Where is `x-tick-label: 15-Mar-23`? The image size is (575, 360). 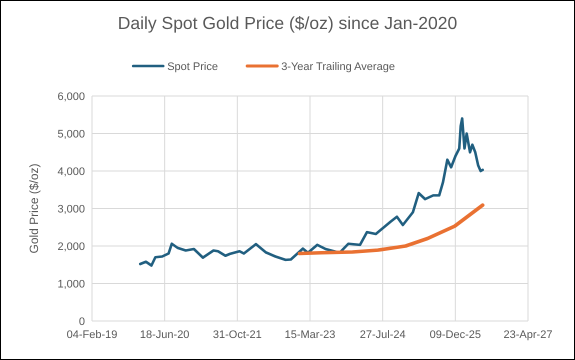 x-tick-label: 15-Mar-23 is located at coordinates (310, 335).